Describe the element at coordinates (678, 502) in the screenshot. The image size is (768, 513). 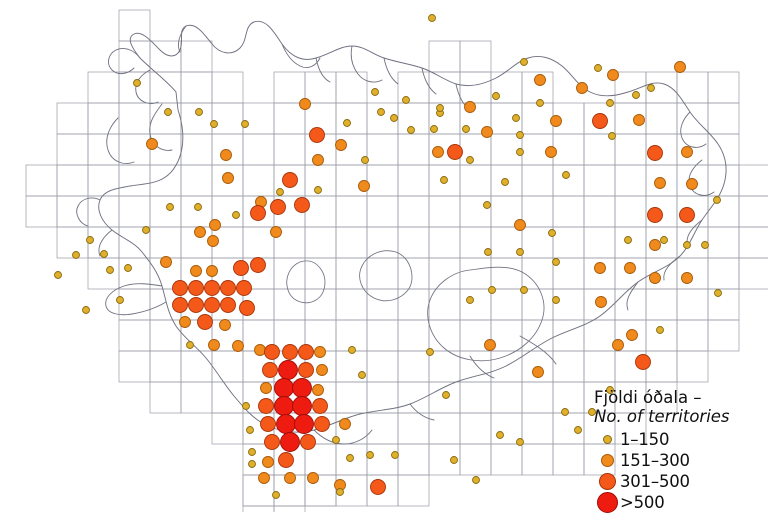
I see `legend-row: >500` at that location.